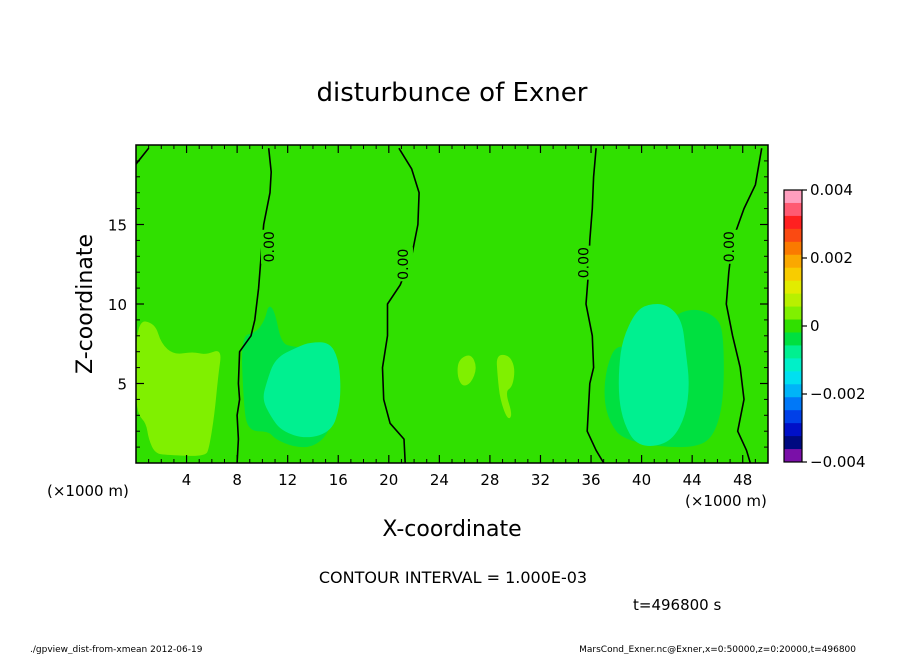  Describe the element at coordinates (116, 649) in the screenshot. I see `footer-left: ./gpview_dist-from-xmean 2012-06-19` at that location.